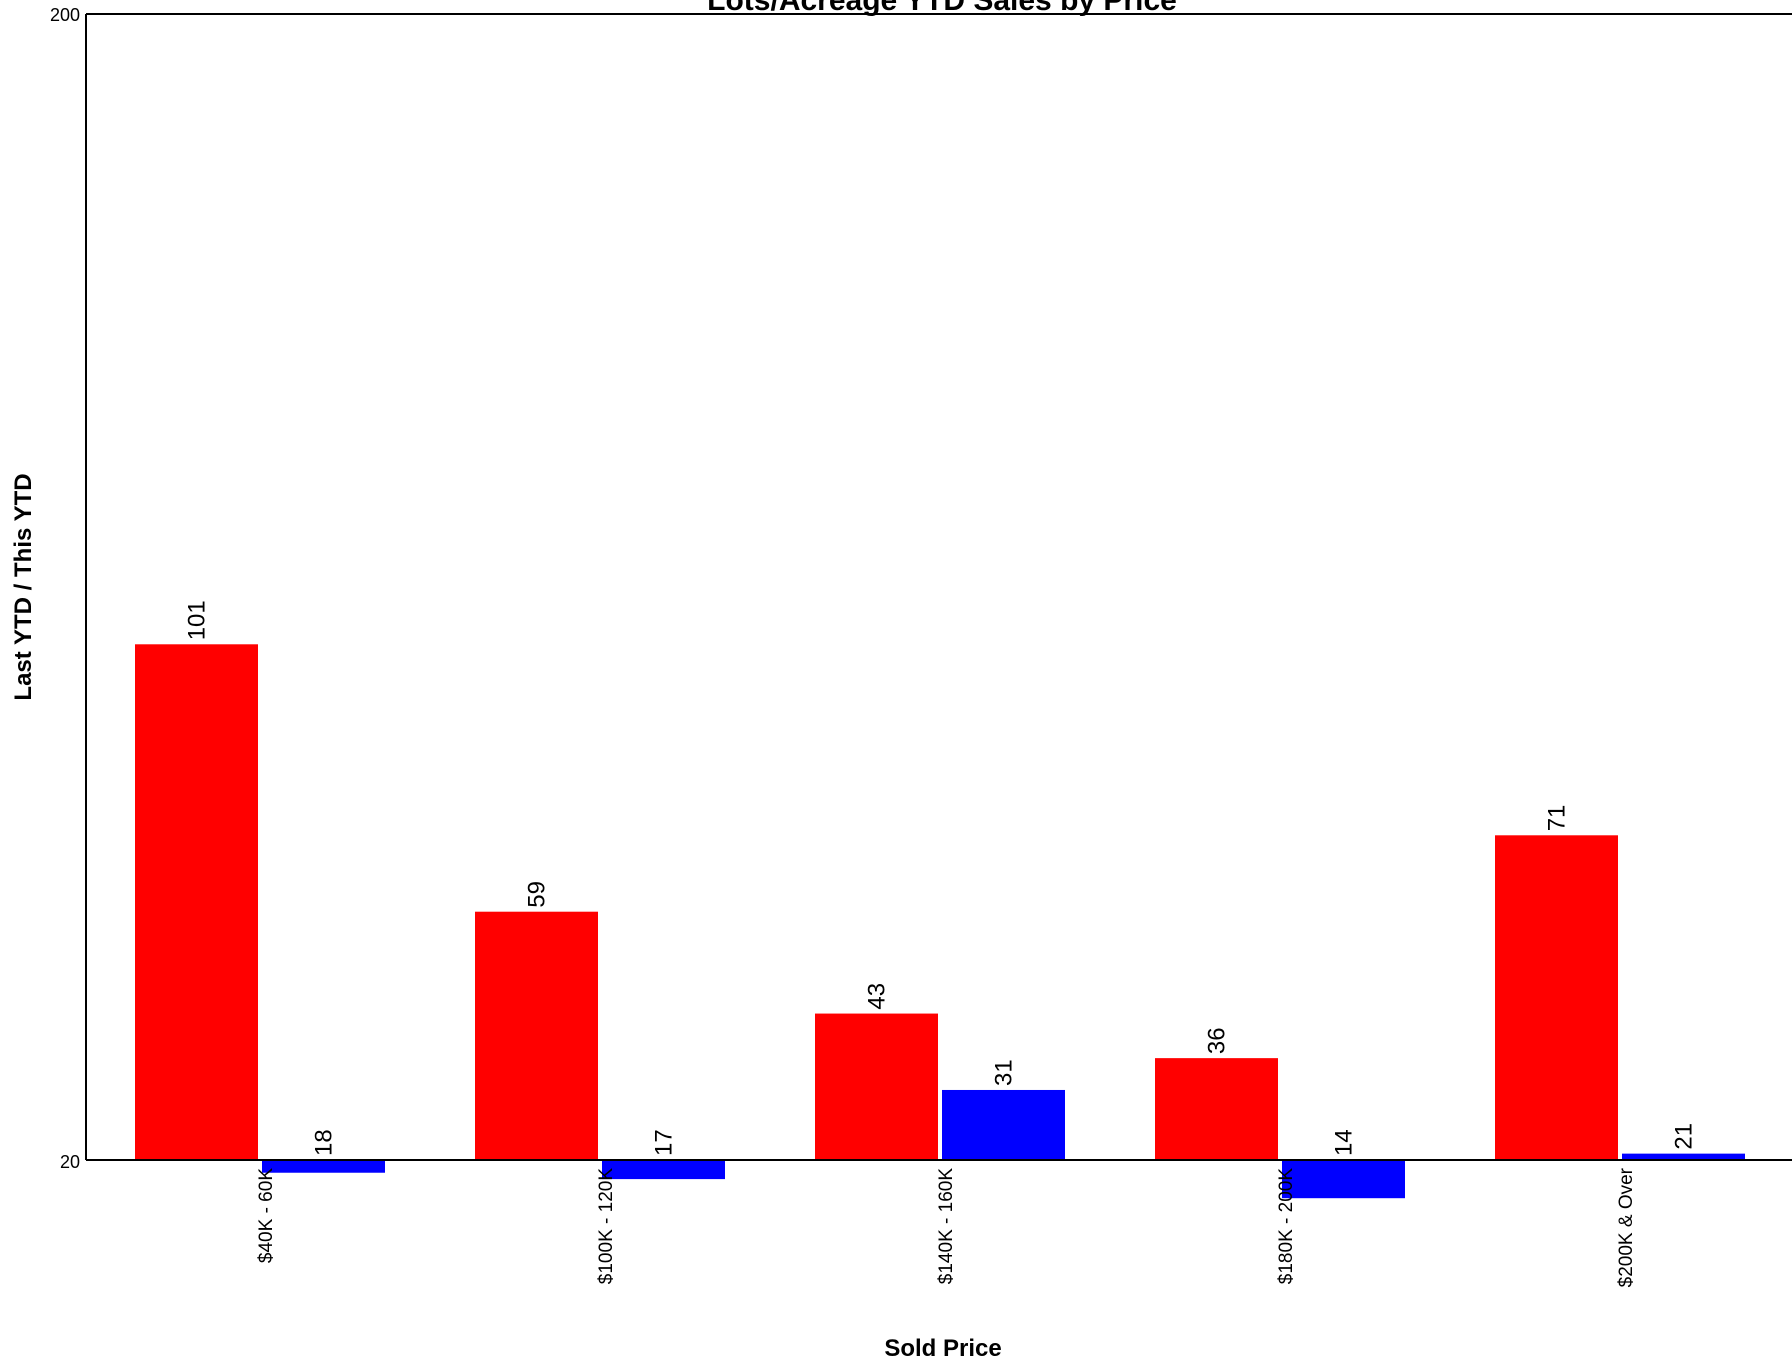  What do you see at coordinates (877, 996) in the screenshot?
I see `data-label-series-1-3: 43` at bounding box center [877, 996].